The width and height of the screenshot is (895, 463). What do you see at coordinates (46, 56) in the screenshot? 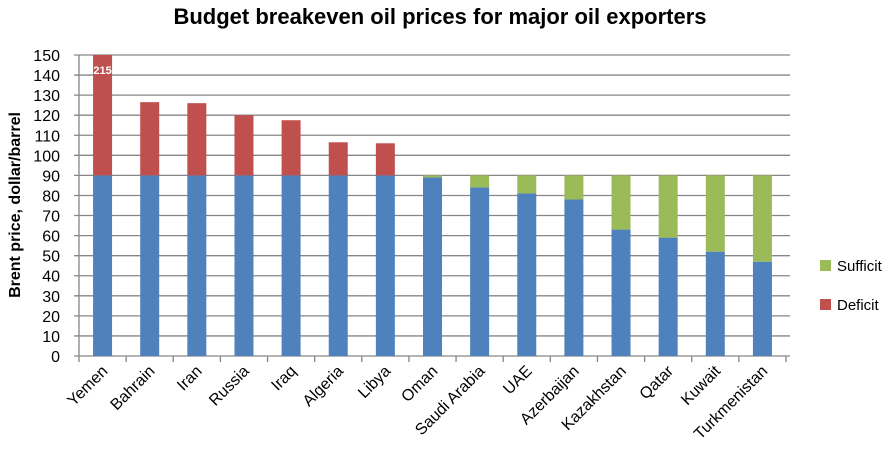
I see `y-tick-label: 150` at bounding box center [46, 56].